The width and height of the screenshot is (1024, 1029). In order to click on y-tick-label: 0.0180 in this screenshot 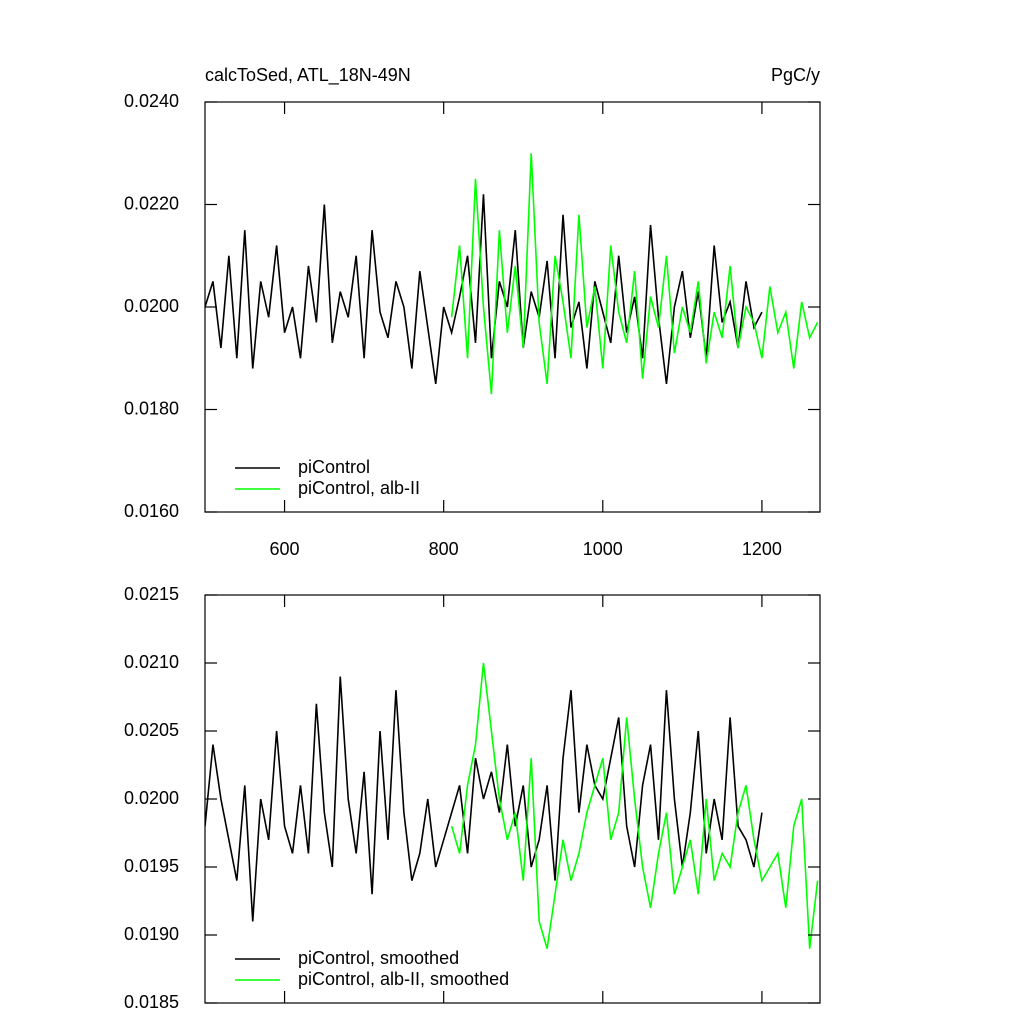, I will do `click(151, 408)`.